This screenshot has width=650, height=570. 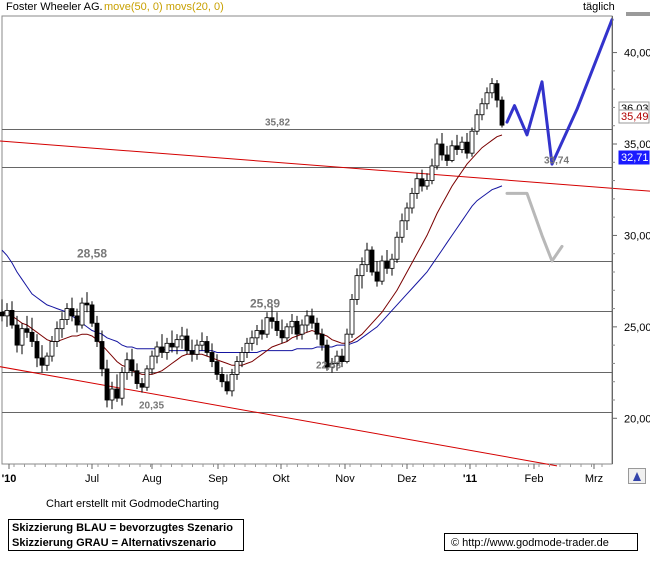 I want to click on scenario-path, so click(x=559, y=92).